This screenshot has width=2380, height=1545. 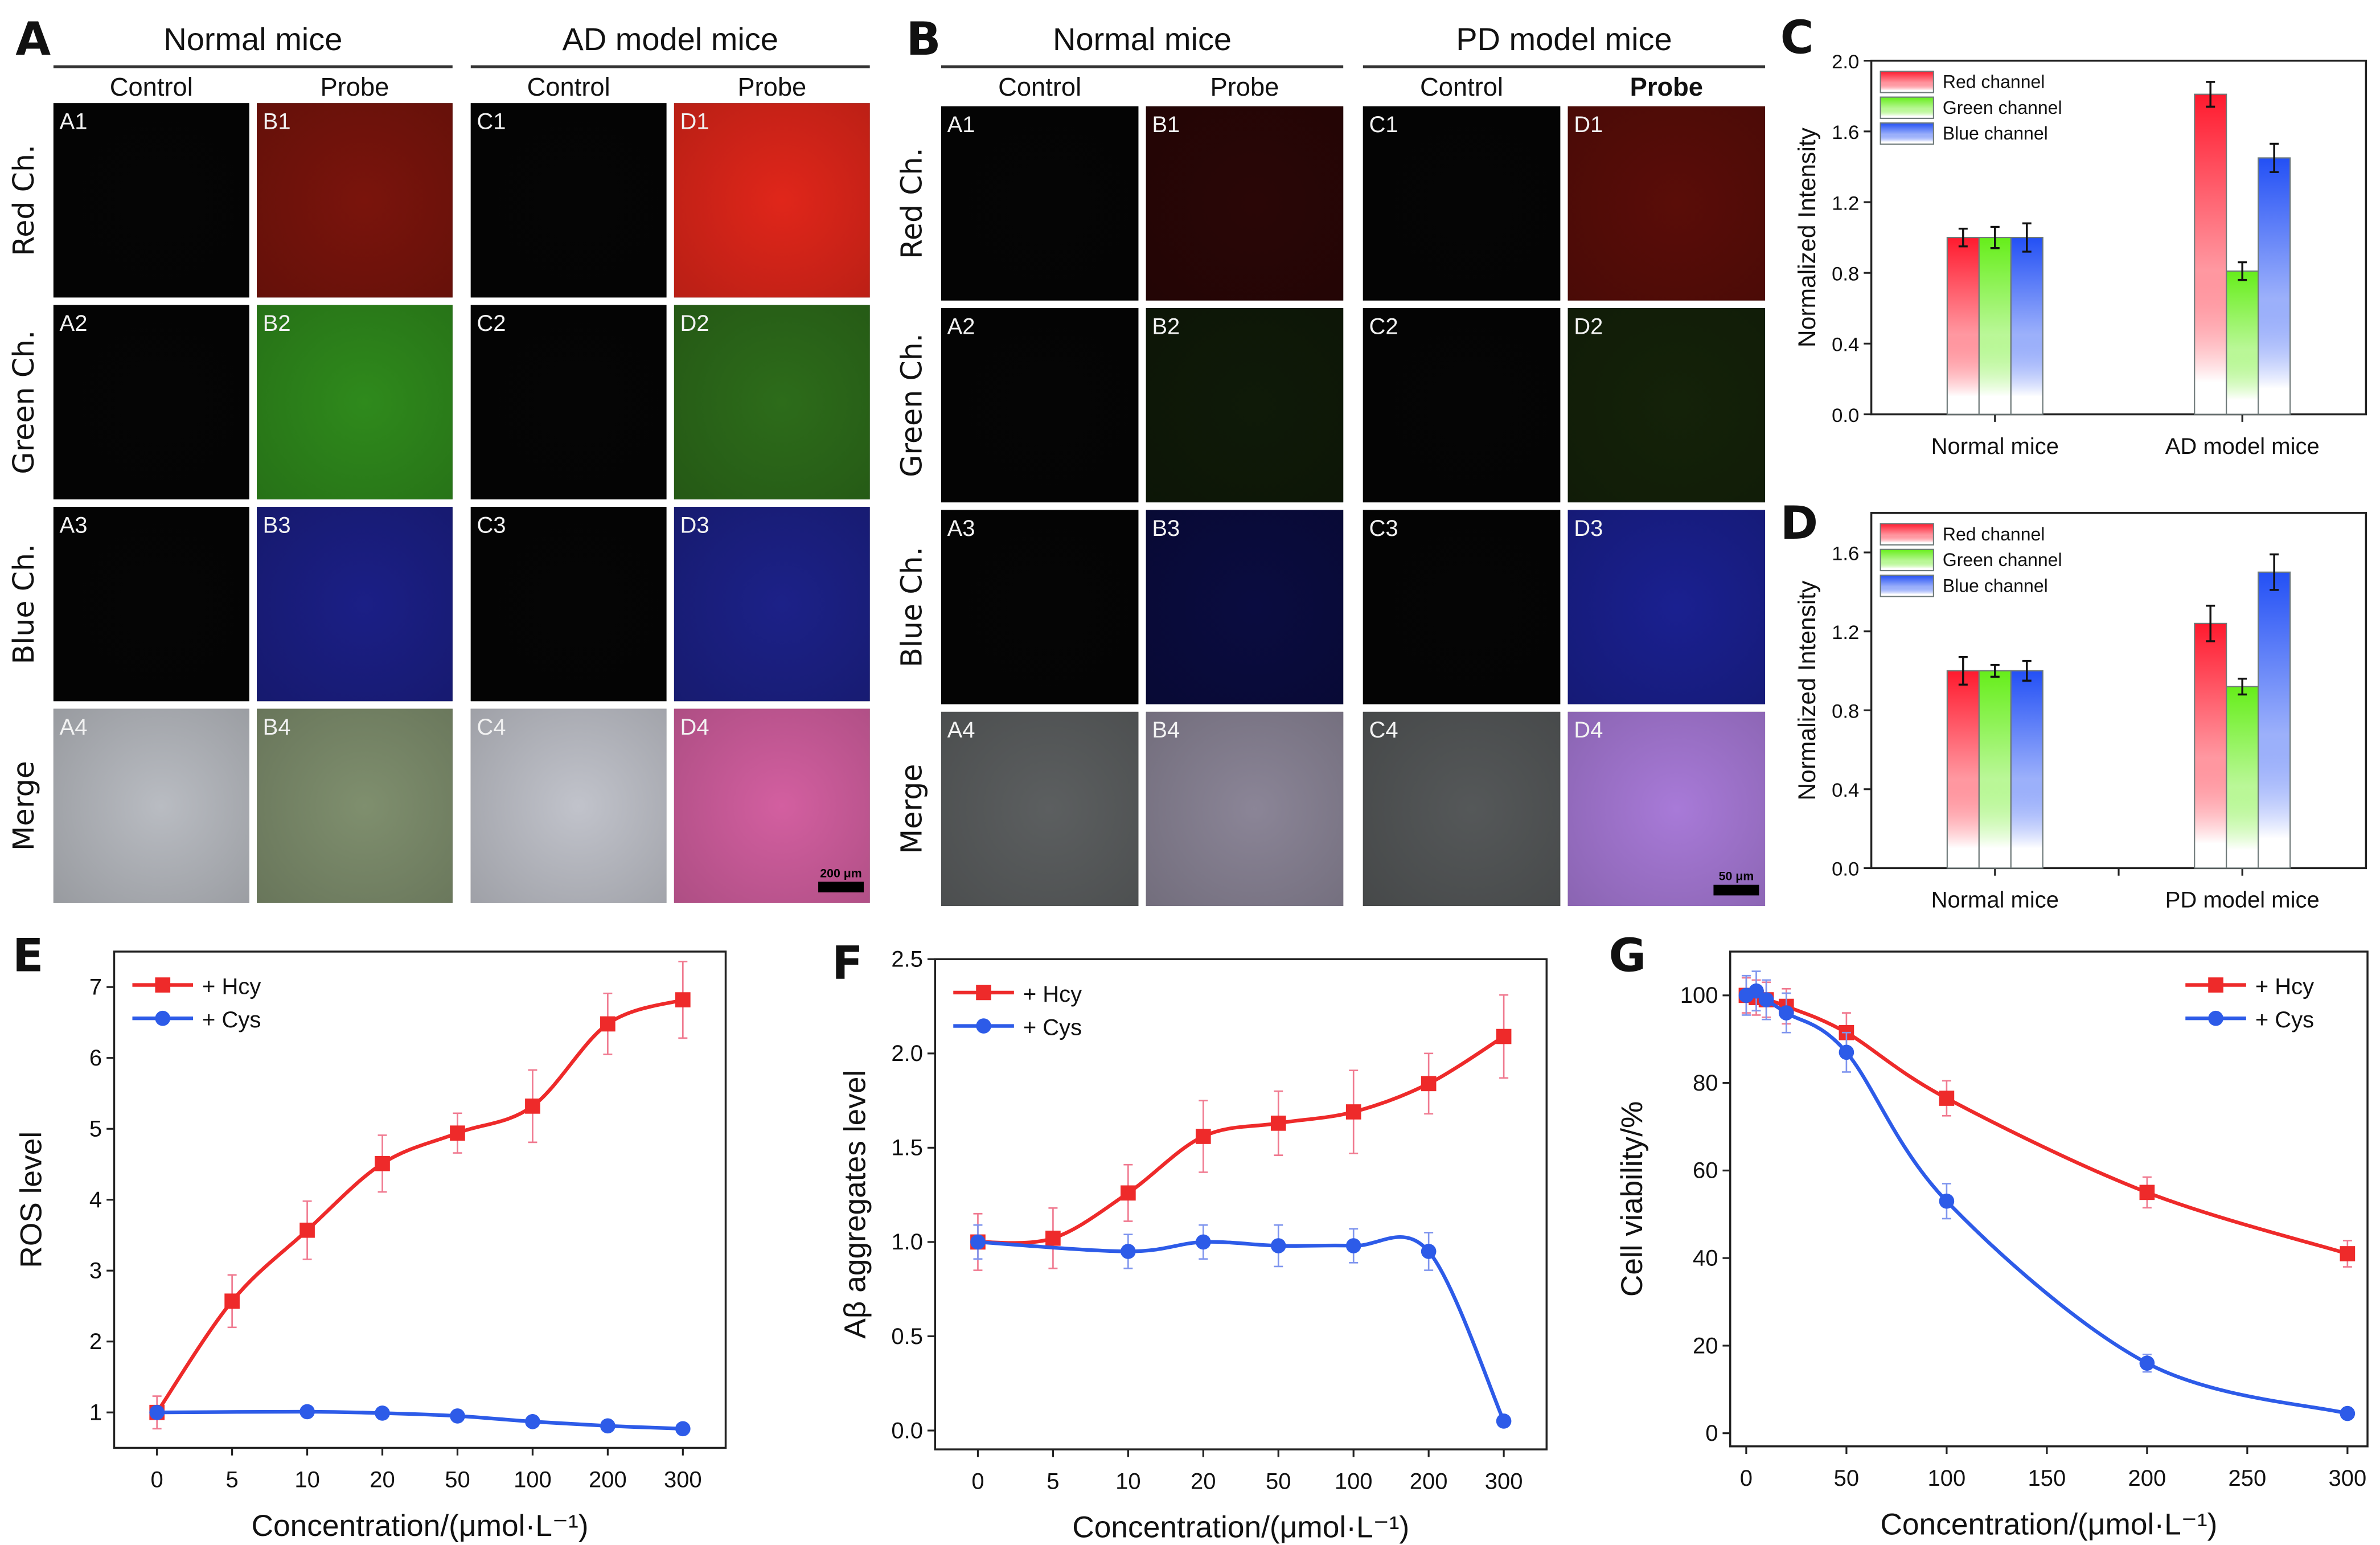 What do you see at coordinates (2242, 446) in the screenshot?
I see `x-category-label: AD model mice` at bounding box center [2242, 446].